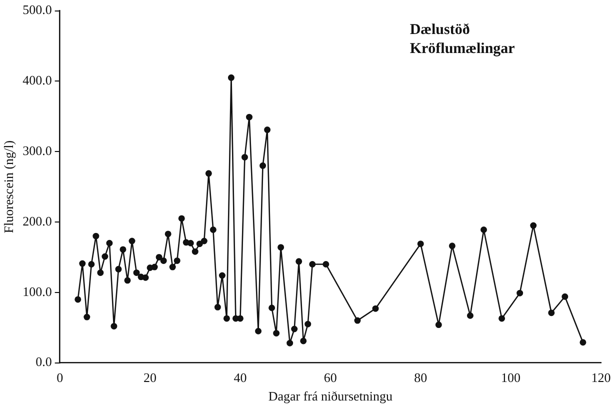 The image size is (615, 405). I want to click on y-tick-label: 400.0, so click(37, 80).